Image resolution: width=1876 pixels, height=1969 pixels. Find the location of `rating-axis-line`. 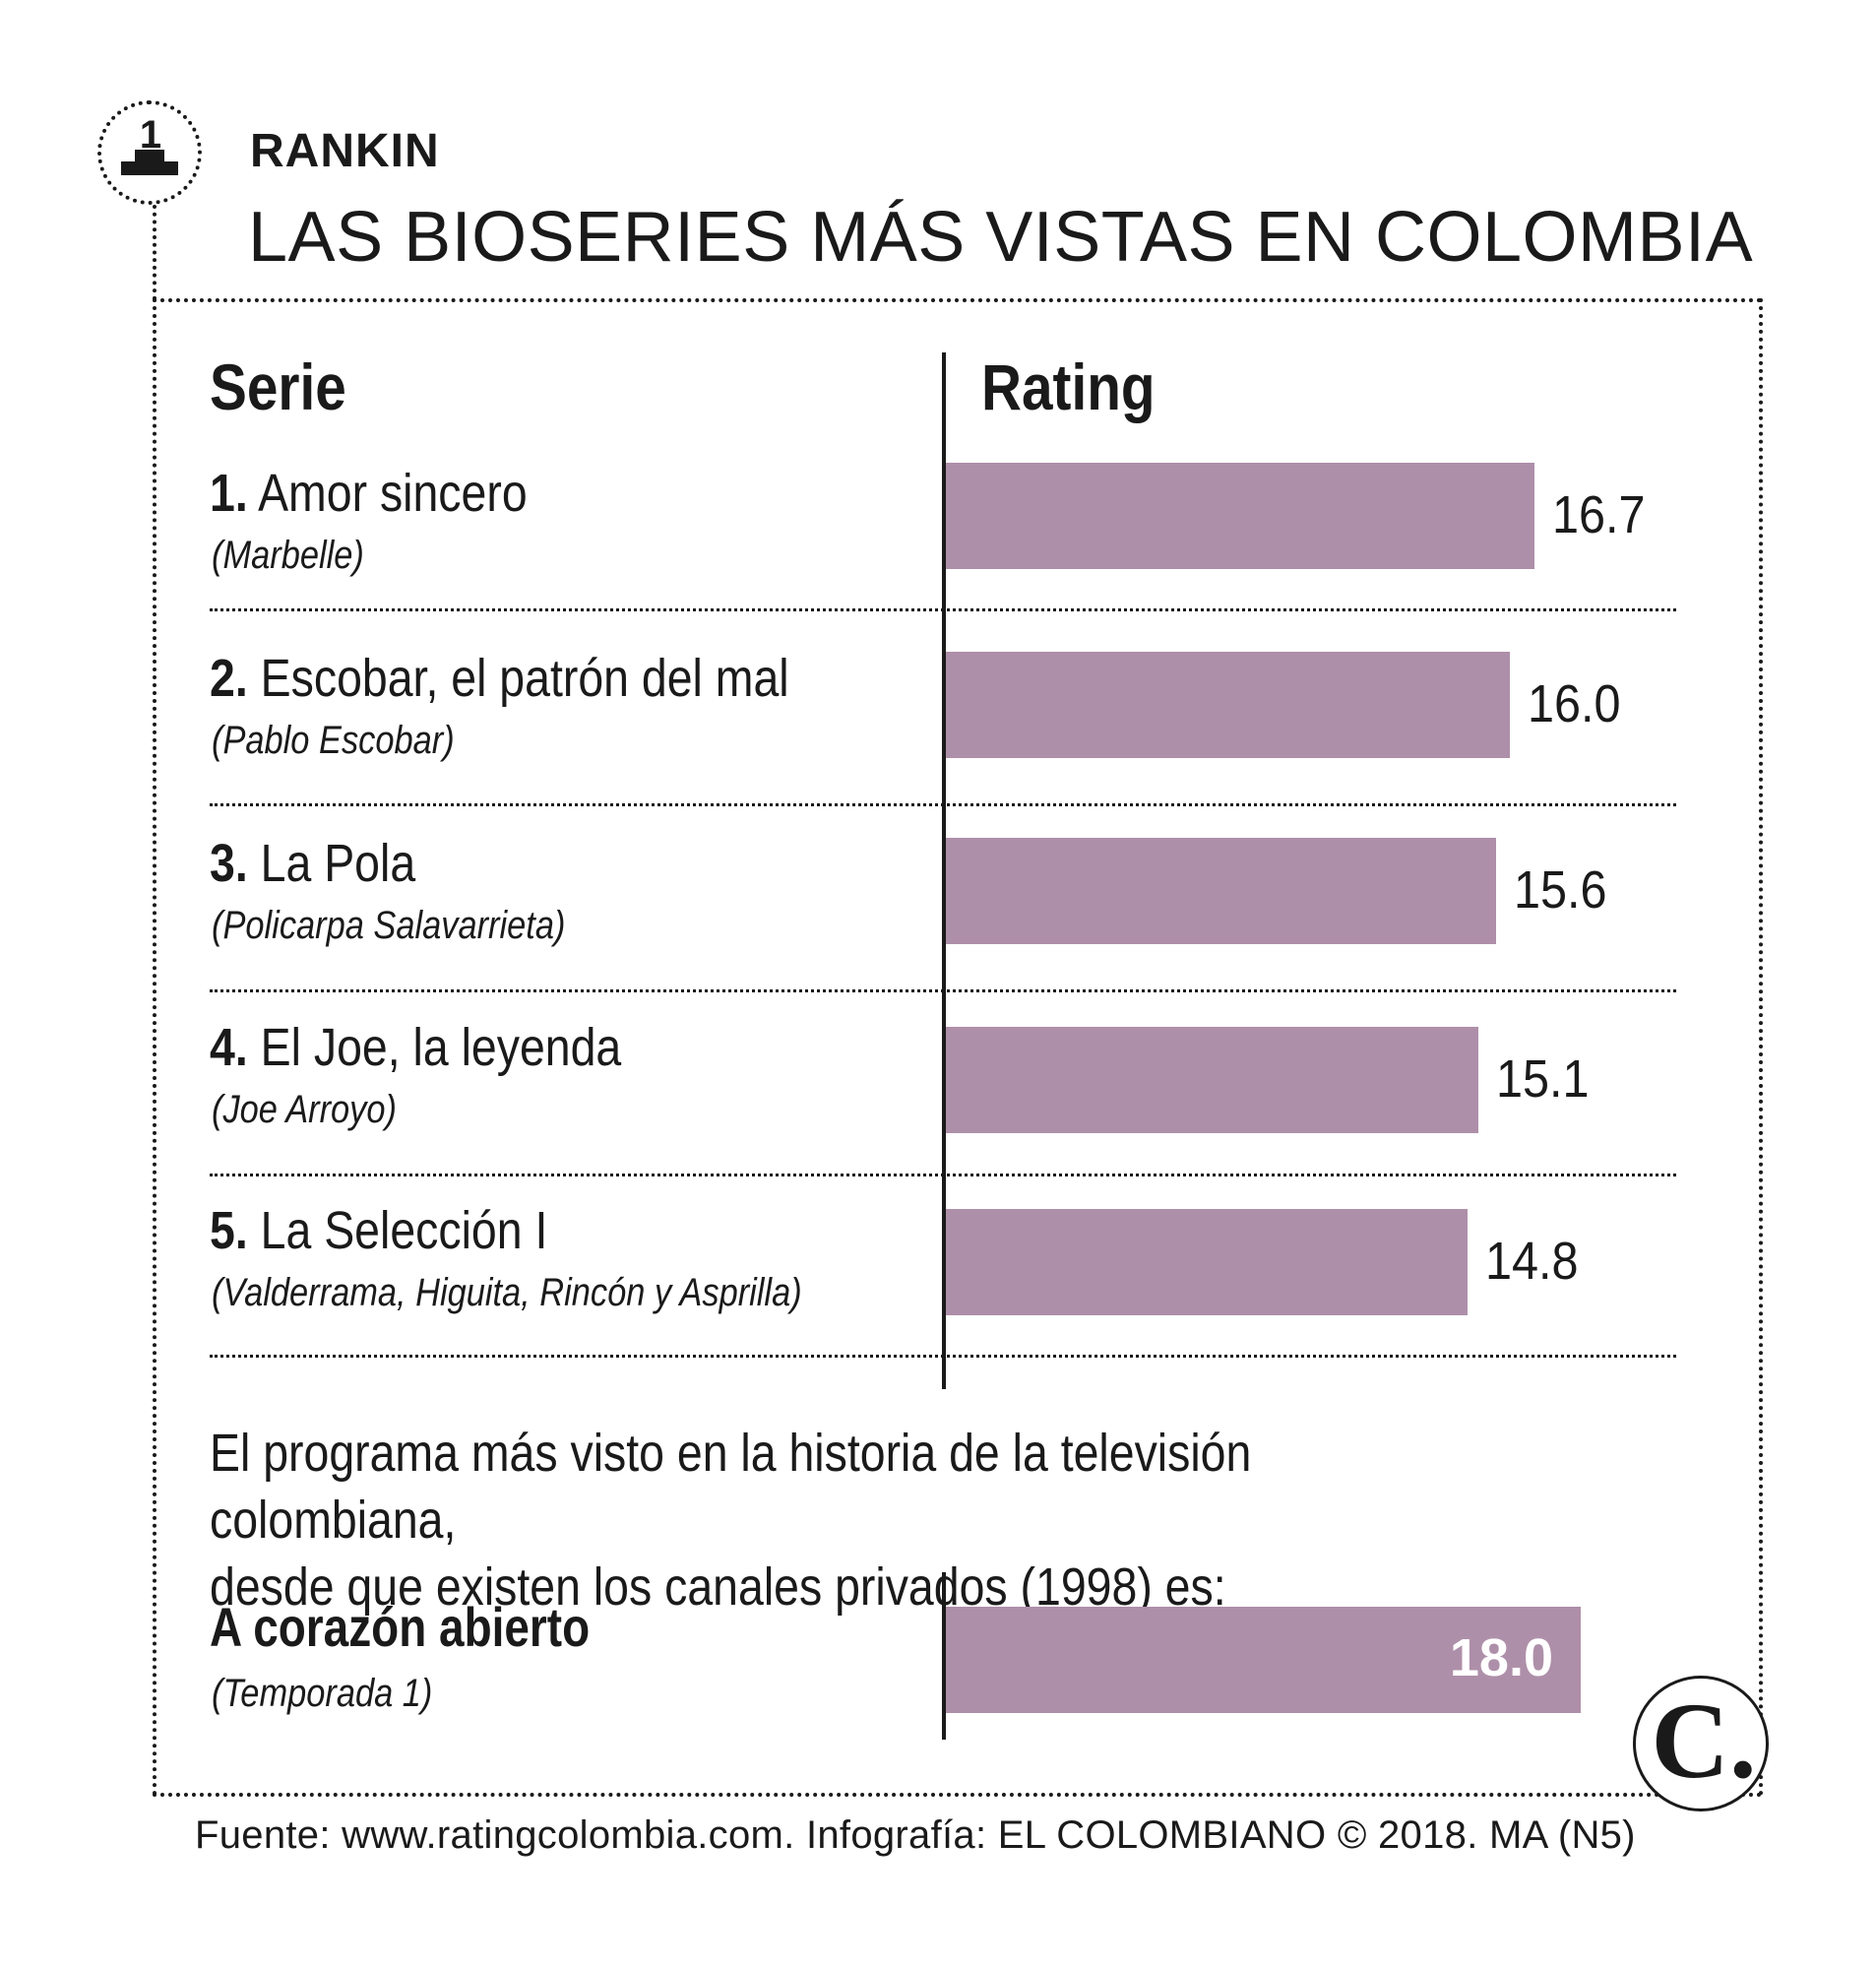

rating-axis-line is located at coordinates (944, 870).